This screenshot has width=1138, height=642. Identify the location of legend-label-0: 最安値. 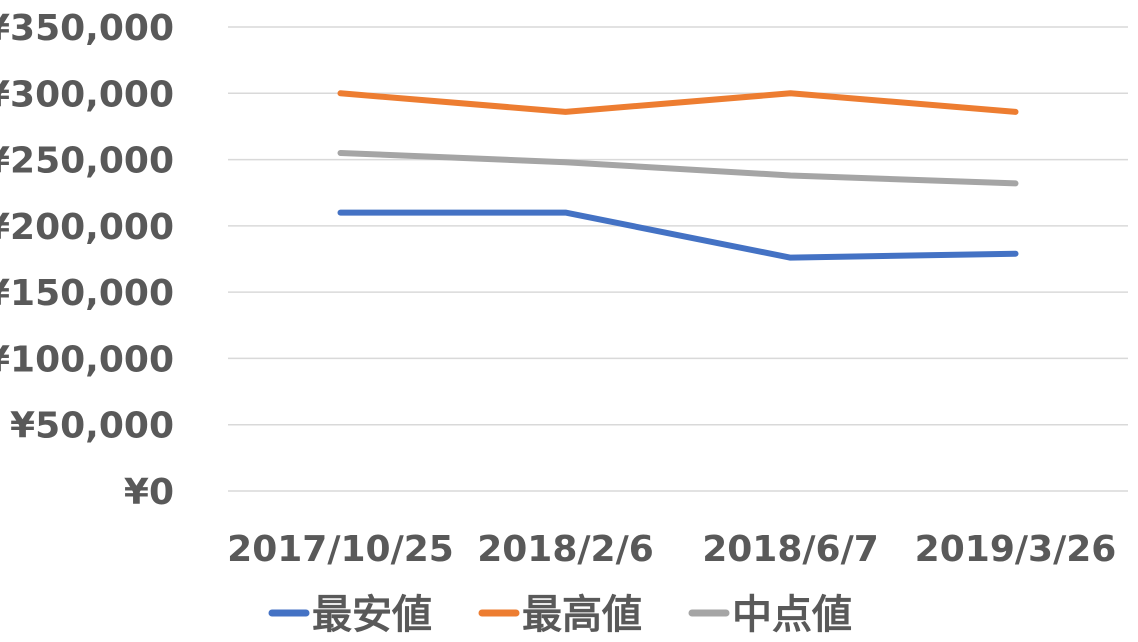
(372, 615).